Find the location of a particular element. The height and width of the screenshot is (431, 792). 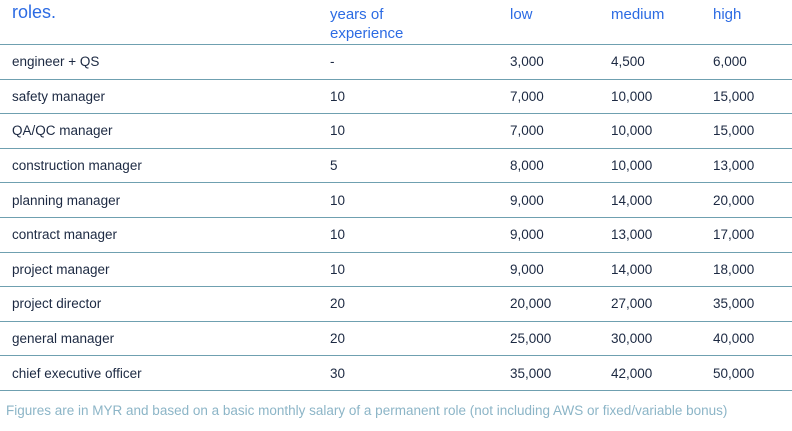

high-cell: 20,000 is located at coordinates (734, 200).